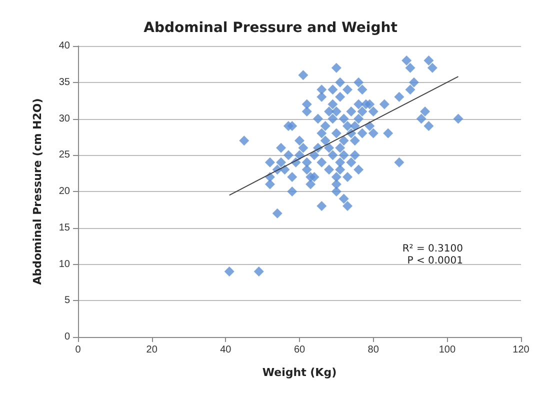 The image size is (541, 400). I want to click on x-tick-label: 20, so click(152, 350).